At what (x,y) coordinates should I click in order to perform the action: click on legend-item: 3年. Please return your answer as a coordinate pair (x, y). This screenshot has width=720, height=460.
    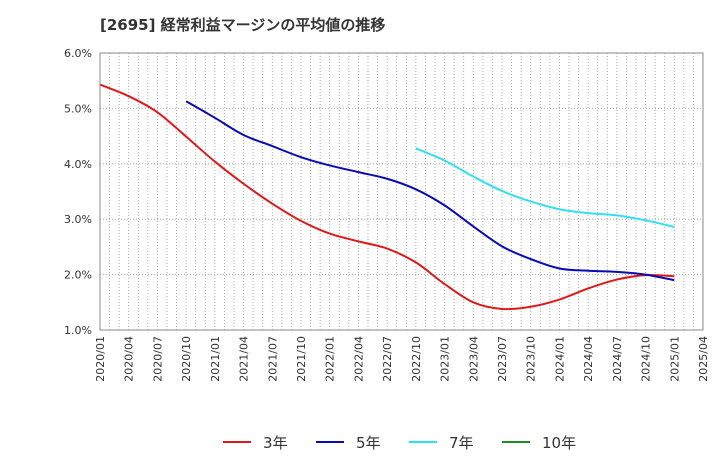
    Looking at the image, I should click on (255, 442).